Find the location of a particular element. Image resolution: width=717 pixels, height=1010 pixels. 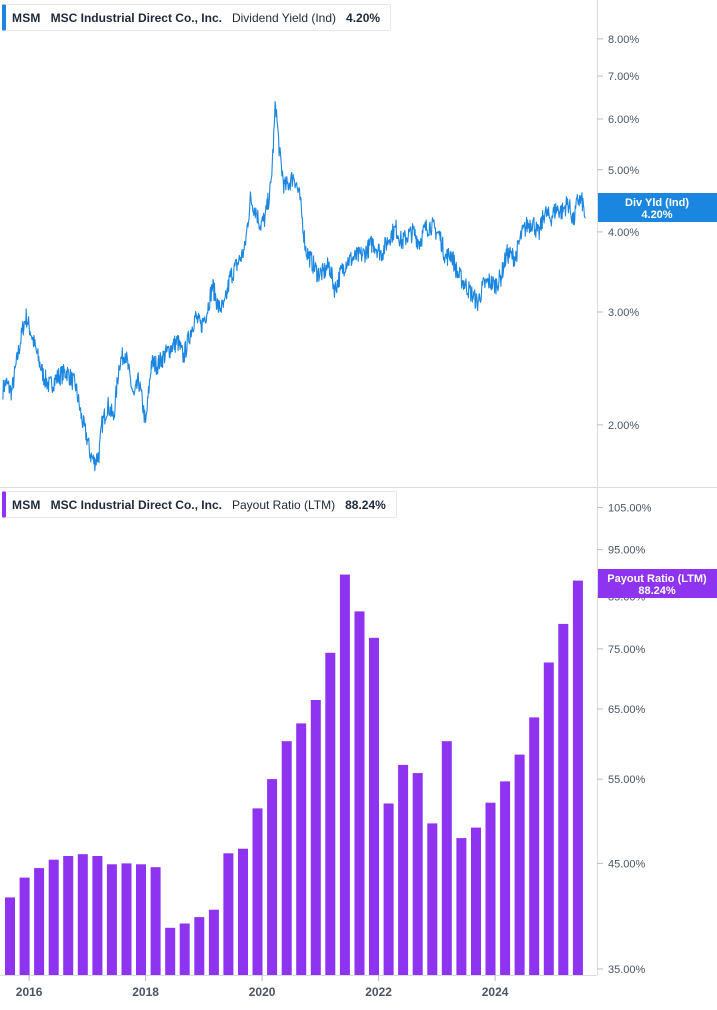

payout-badge-line2: 88.24% is located at coordinates (657, 591).